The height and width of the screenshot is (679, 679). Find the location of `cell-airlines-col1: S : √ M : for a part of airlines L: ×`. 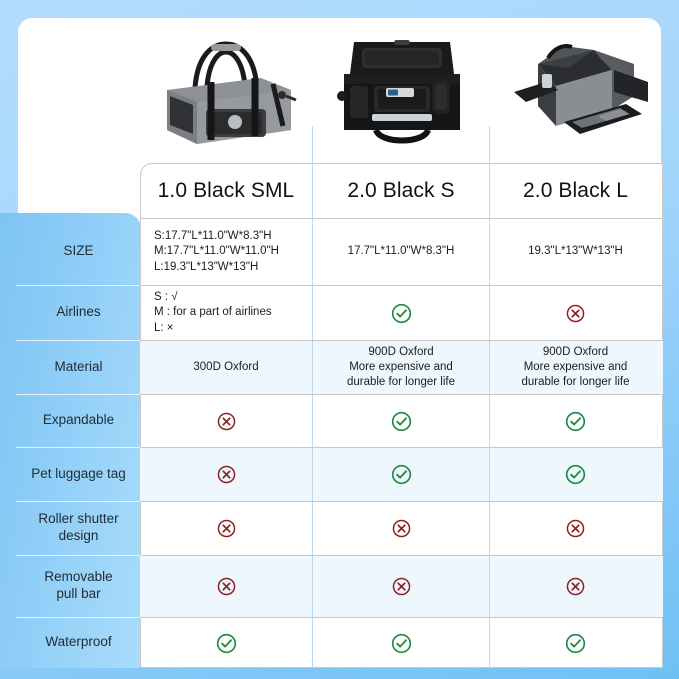

cell-airlines-col1: S : √ M : for a part of airlines L: × is located at coordinates (226, 313).